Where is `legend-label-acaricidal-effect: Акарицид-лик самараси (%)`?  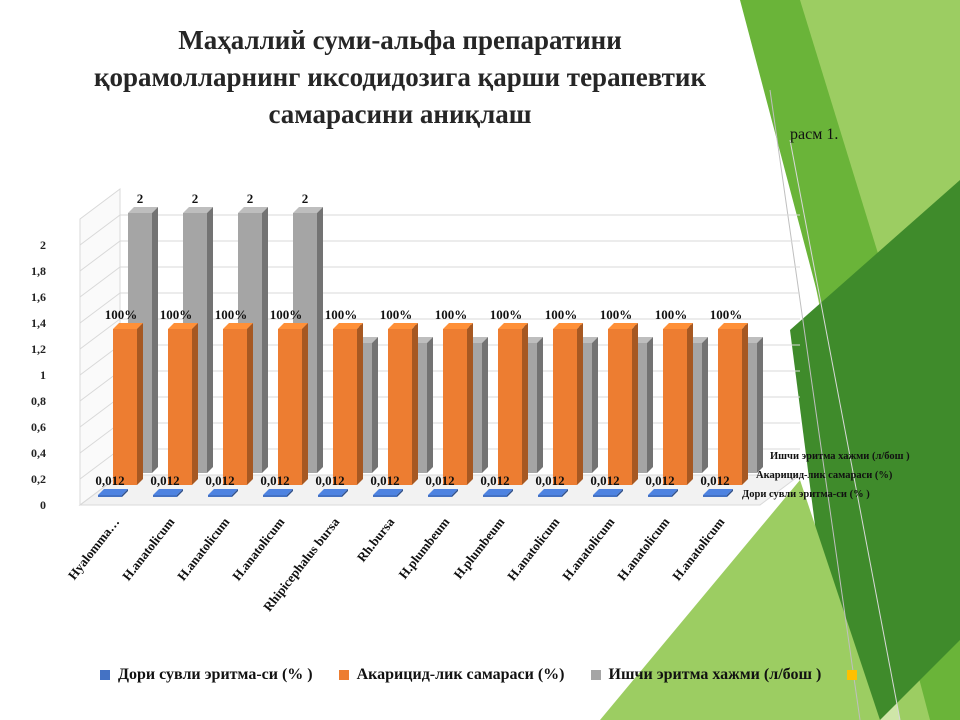 legend-label-acaricidal-effect: Акарицид-лик самараси (%) is located at coordinates (460, 674).